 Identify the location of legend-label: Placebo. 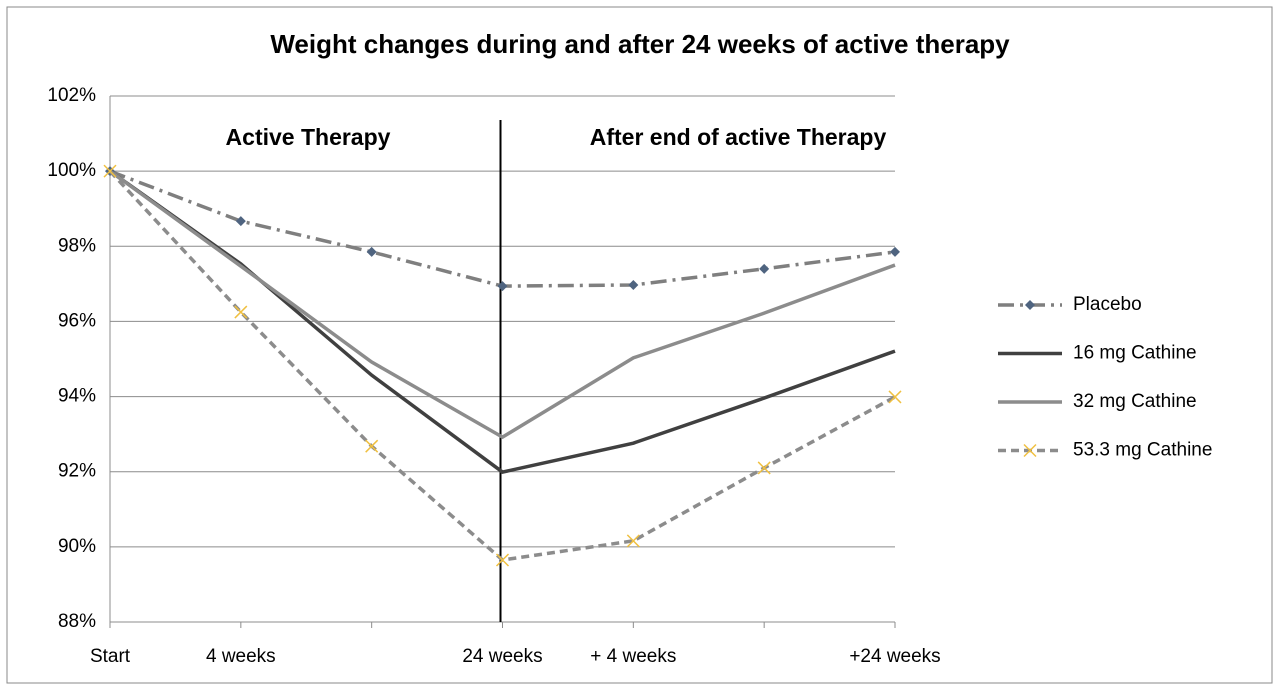
(1107, 304).